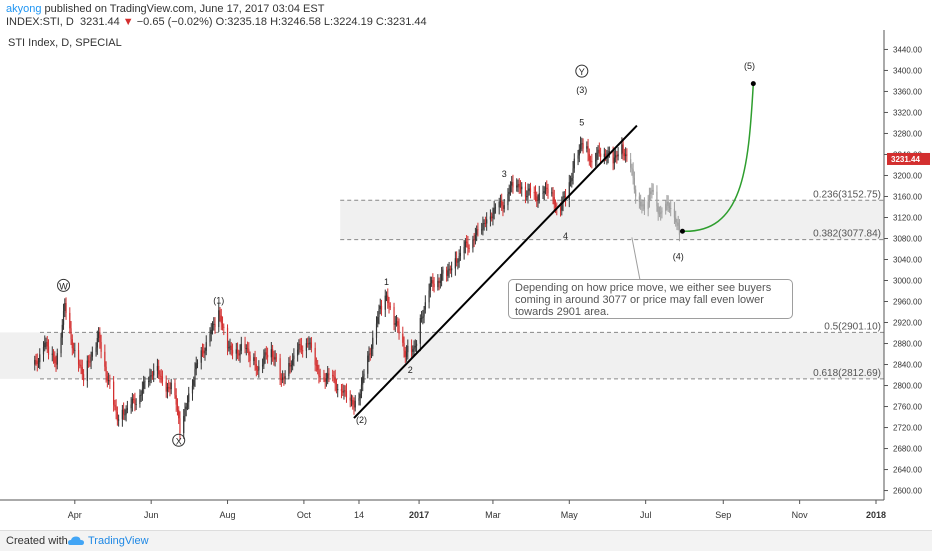  Describe the element at coordinates (907, 259) in the screenshot. I see `y-tick-label: 3040.00` at that location.